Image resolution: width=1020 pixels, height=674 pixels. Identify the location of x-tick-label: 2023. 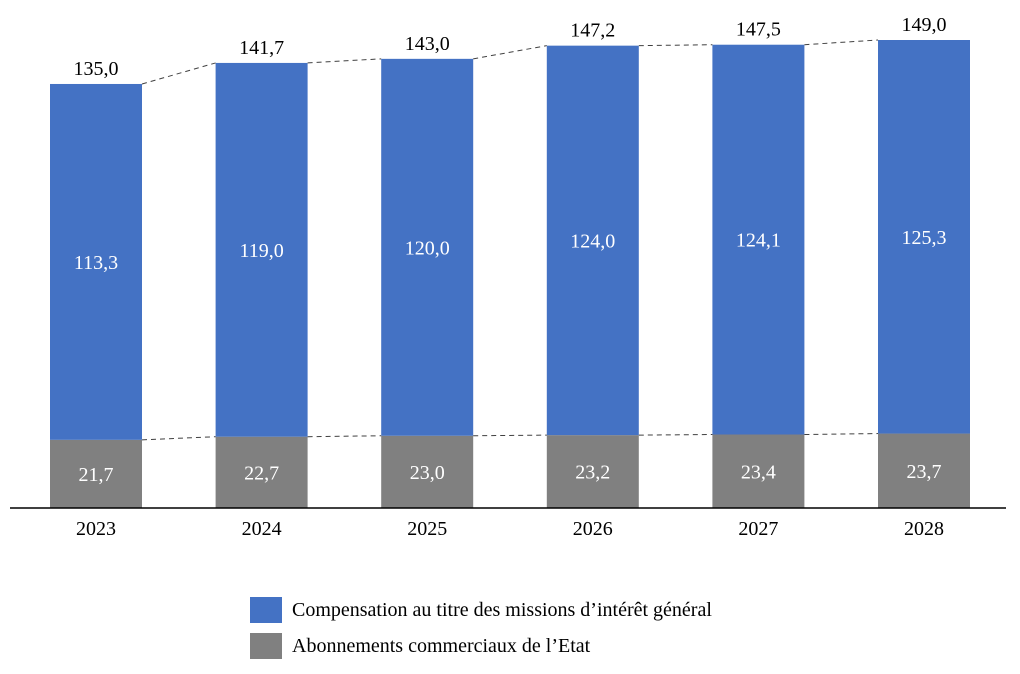
(96, 529).